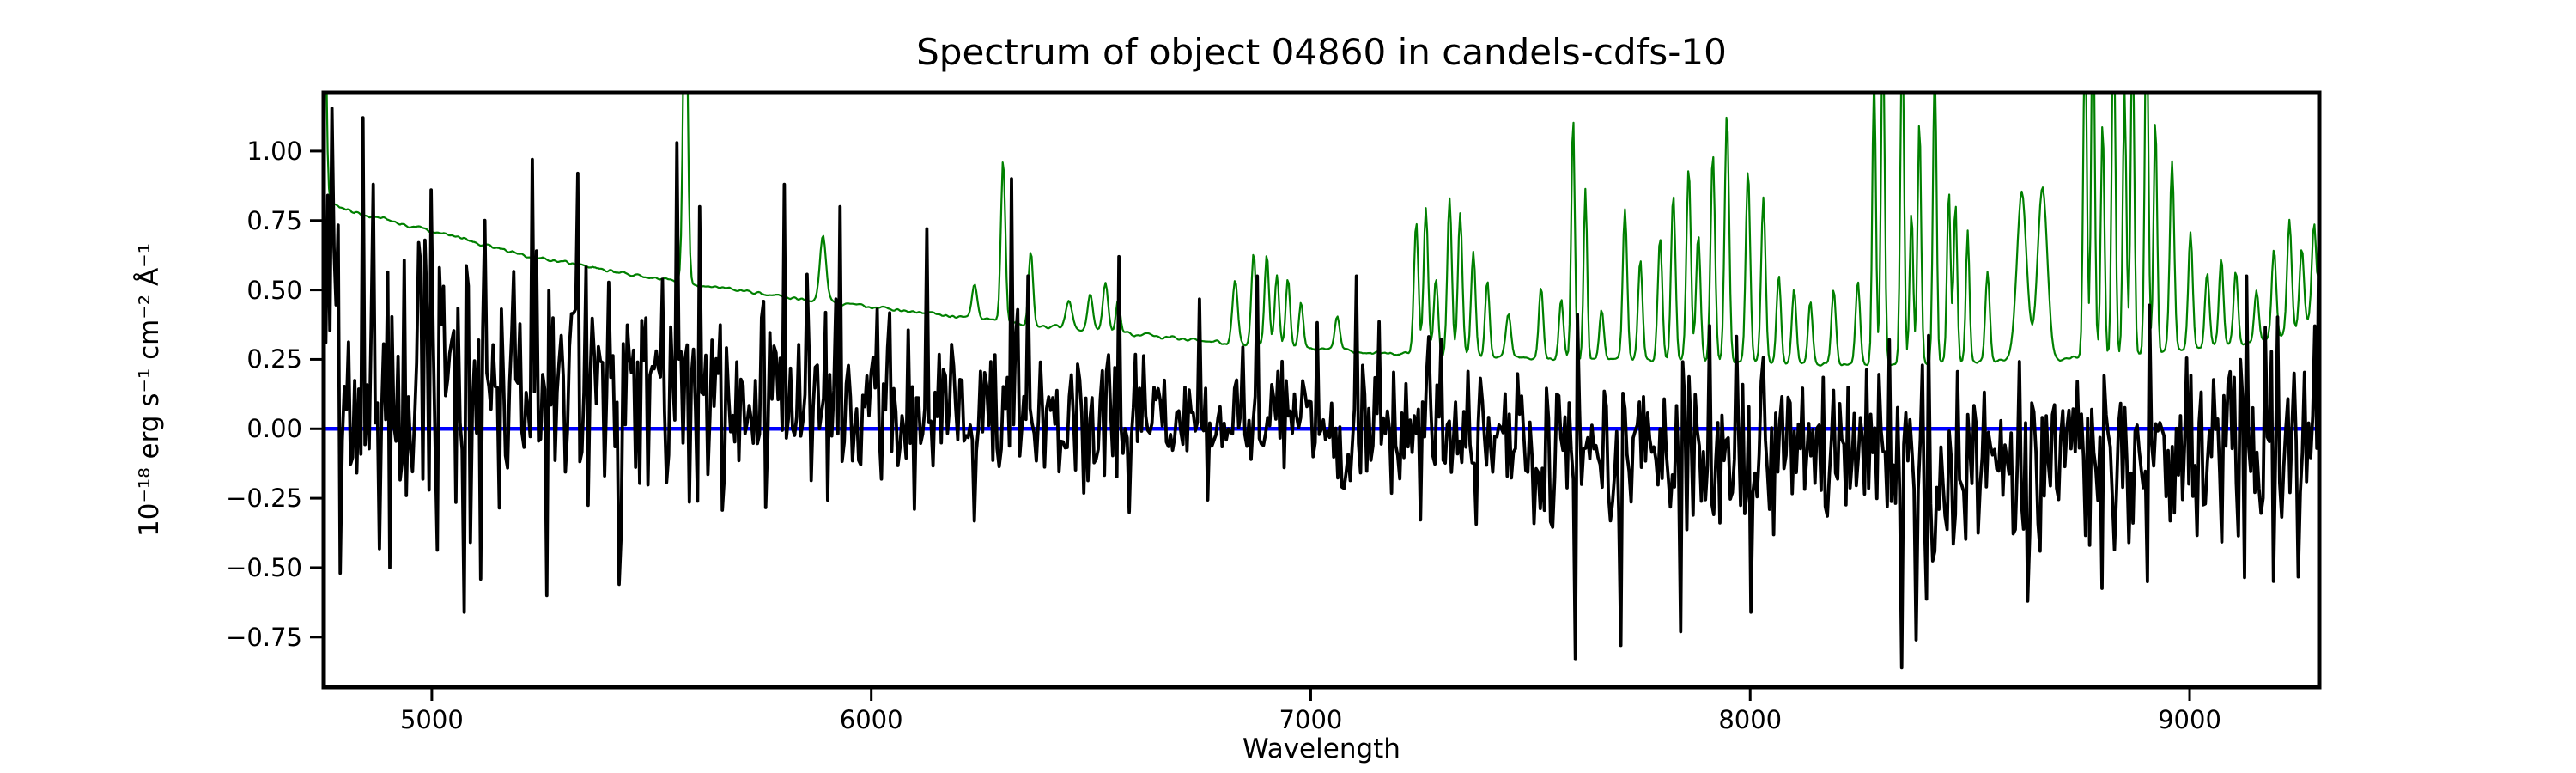 This screenshot has height=773, width=2576. What do you see at coordinates (1311, 719) in the screenshot?
I see `x-tick-label: 7000` at bounding box center [1311, 719].